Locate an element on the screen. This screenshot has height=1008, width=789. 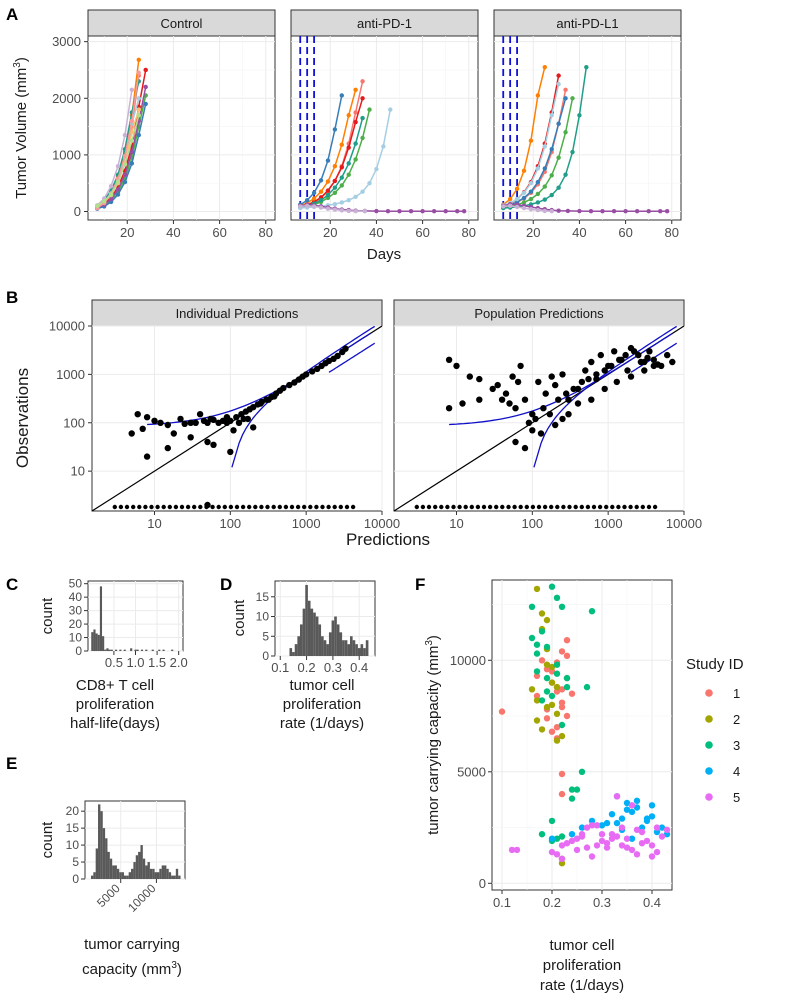
data-point-p6 is located at coordinates (328, 160).